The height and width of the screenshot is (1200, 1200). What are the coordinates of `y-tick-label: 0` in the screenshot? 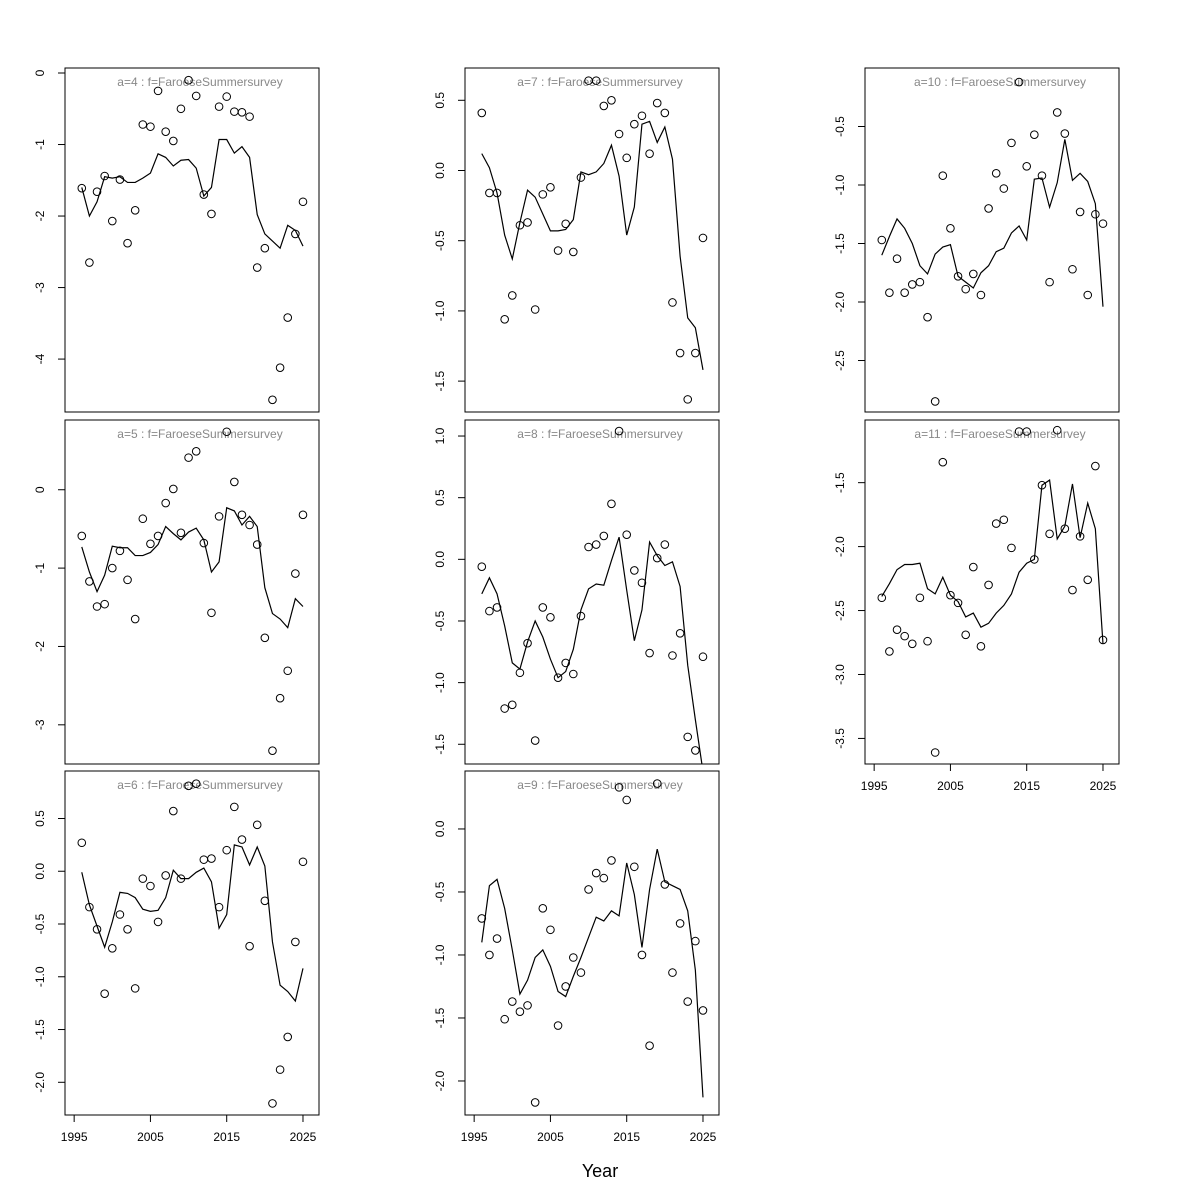 It's located at (40, 489).